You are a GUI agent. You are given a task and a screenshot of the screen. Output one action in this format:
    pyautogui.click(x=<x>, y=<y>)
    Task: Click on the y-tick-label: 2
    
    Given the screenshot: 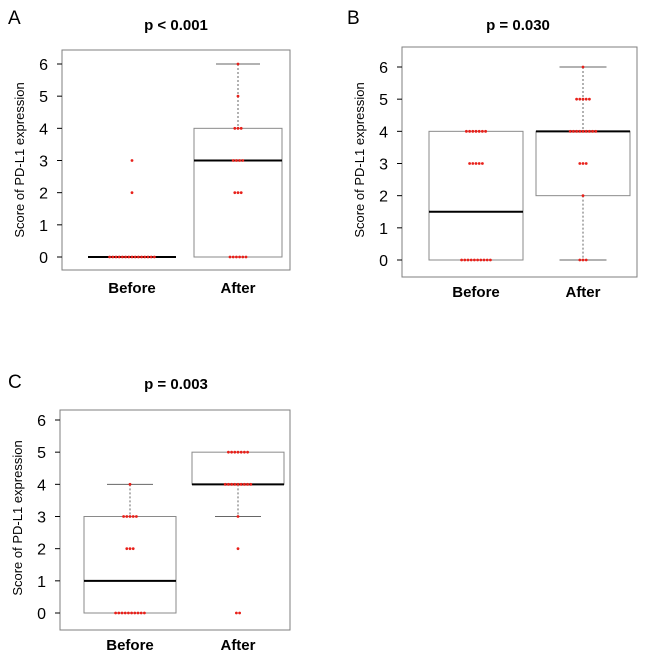 What is the action you would take?
    pyautogui.click(x=41, y=550)
    